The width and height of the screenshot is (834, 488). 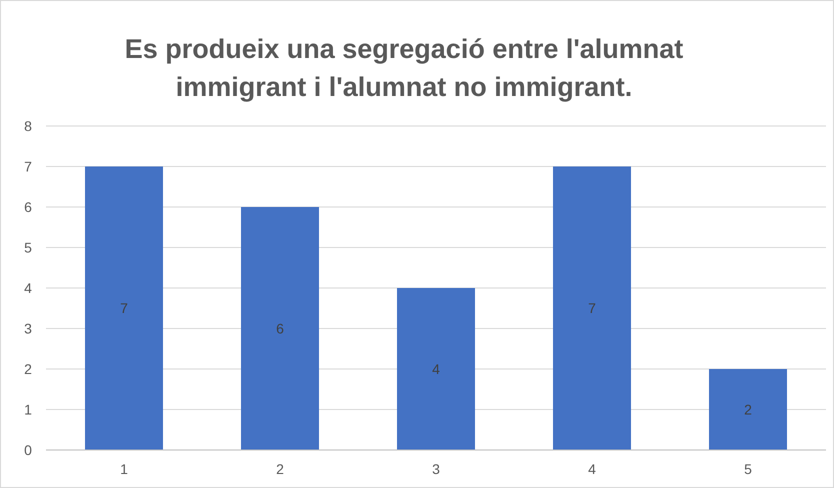 I want to click on data-label: 4, so click(x=436, y=368).